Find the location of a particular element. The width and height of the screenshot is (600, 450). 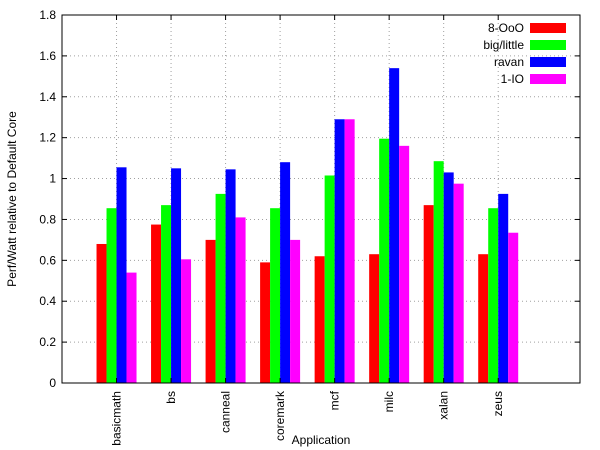

bar-mcf-ravan is located at coordinates (339, 251).